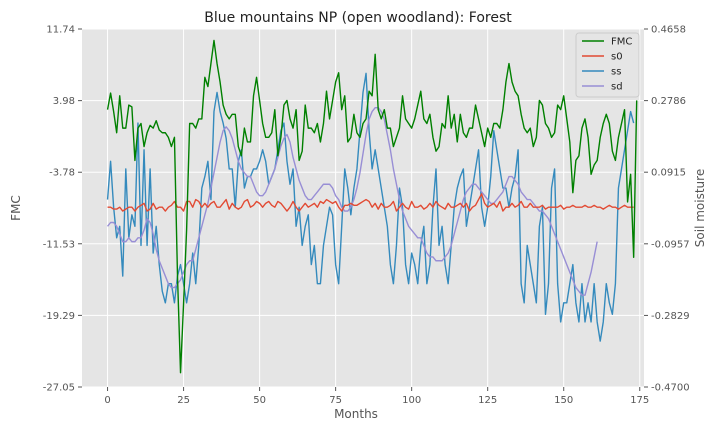  What do you see at coordinates (60, 30) in the screenshot?
I see `left-y-tick-label: 11.74` at bounding box center [60, 30].